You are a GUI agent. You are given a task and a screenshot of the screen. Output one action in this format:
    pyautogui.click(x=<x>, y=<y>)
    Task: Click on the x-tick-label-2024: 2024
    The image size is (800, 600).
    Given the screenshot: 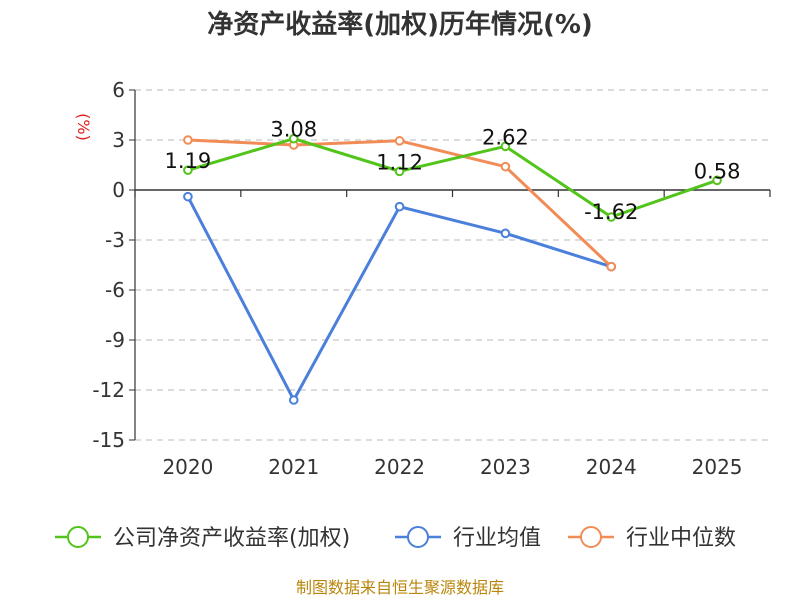 What is the action you would take?
    pyautogui.click(x=611, y=467)
    